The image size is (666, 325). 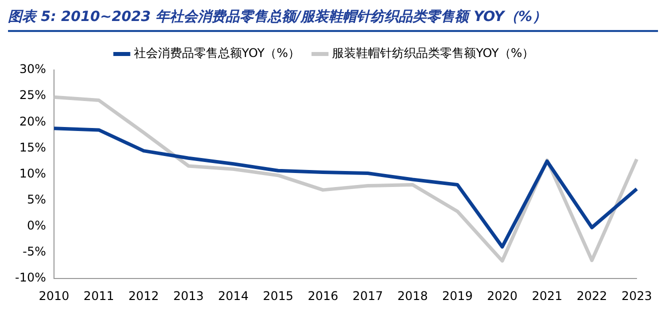 What do you see at coordinates (143, 295) in the screenshot?
I see `x-tick-label: 2012` at bounding box center [143, 295].